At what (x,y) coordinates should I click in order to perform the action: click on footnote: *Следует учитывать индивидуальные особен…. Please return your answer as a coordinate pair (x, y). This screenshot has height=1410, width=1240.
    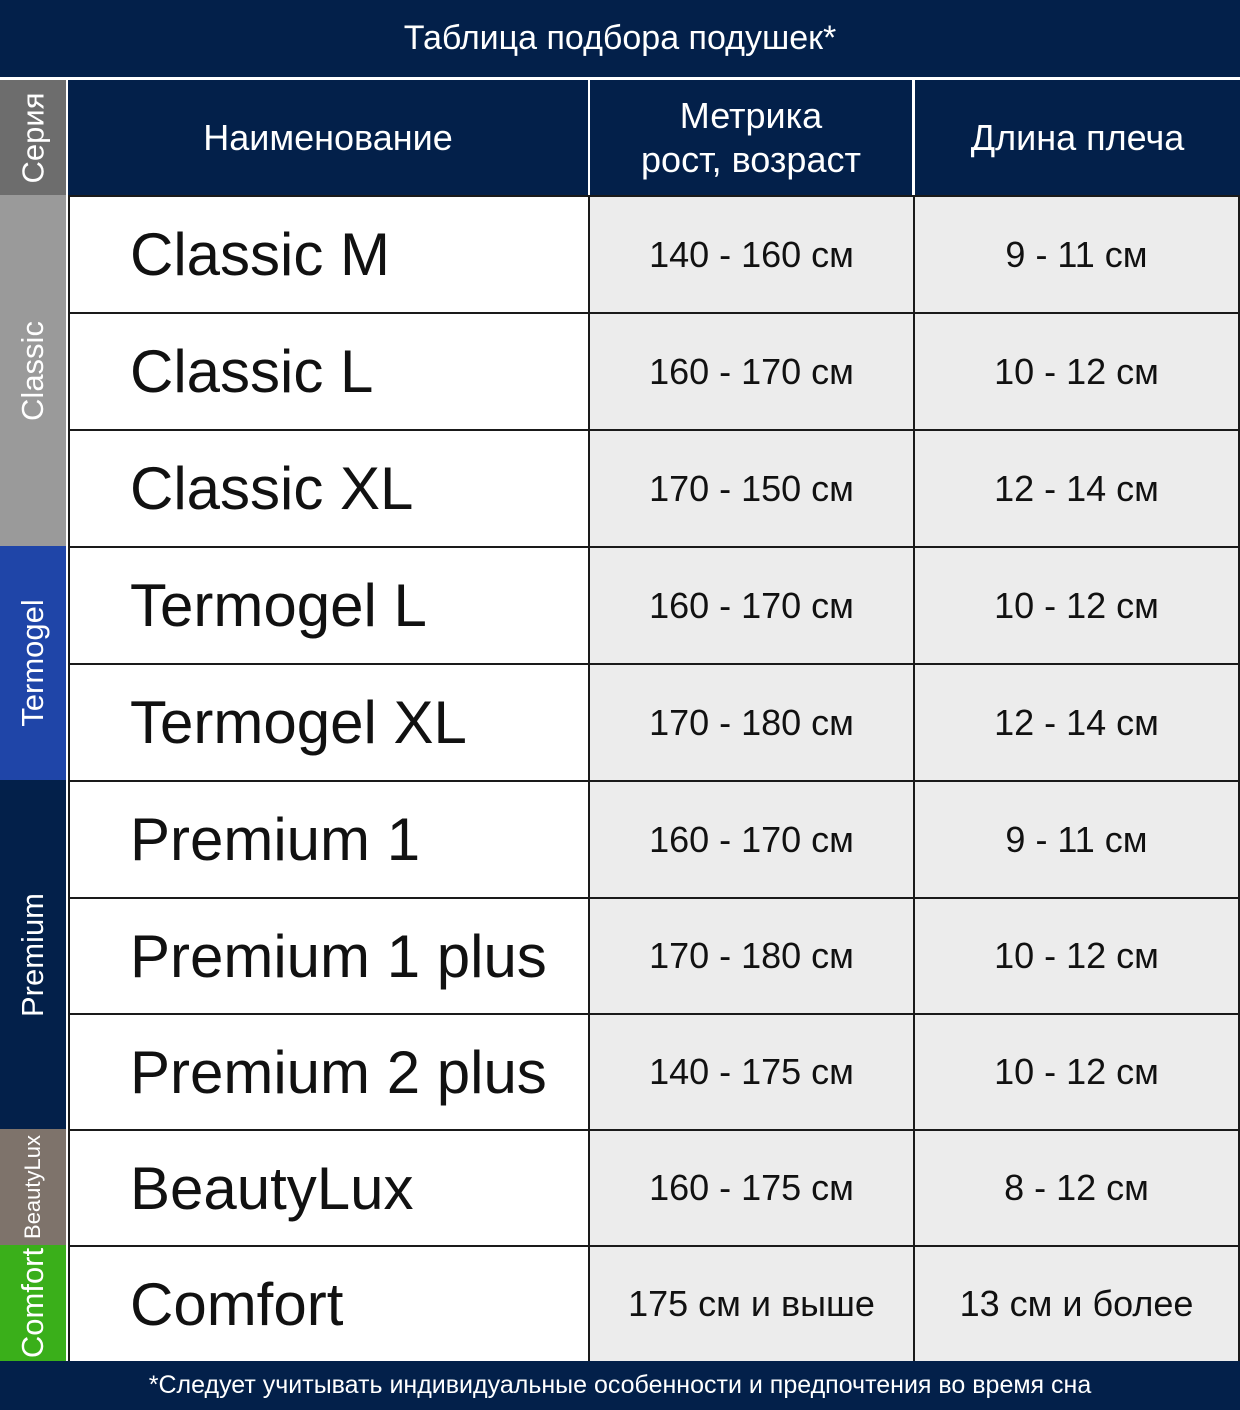
    Looking at the image, I should click on (620, 1385).